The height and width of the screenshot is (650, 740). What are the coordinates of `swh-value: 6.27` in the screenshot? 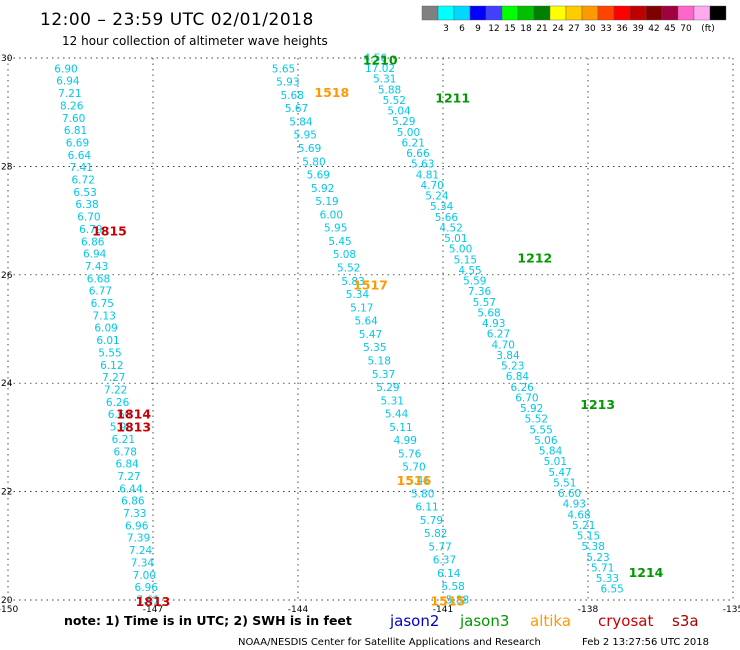 It's located at (498, 335).